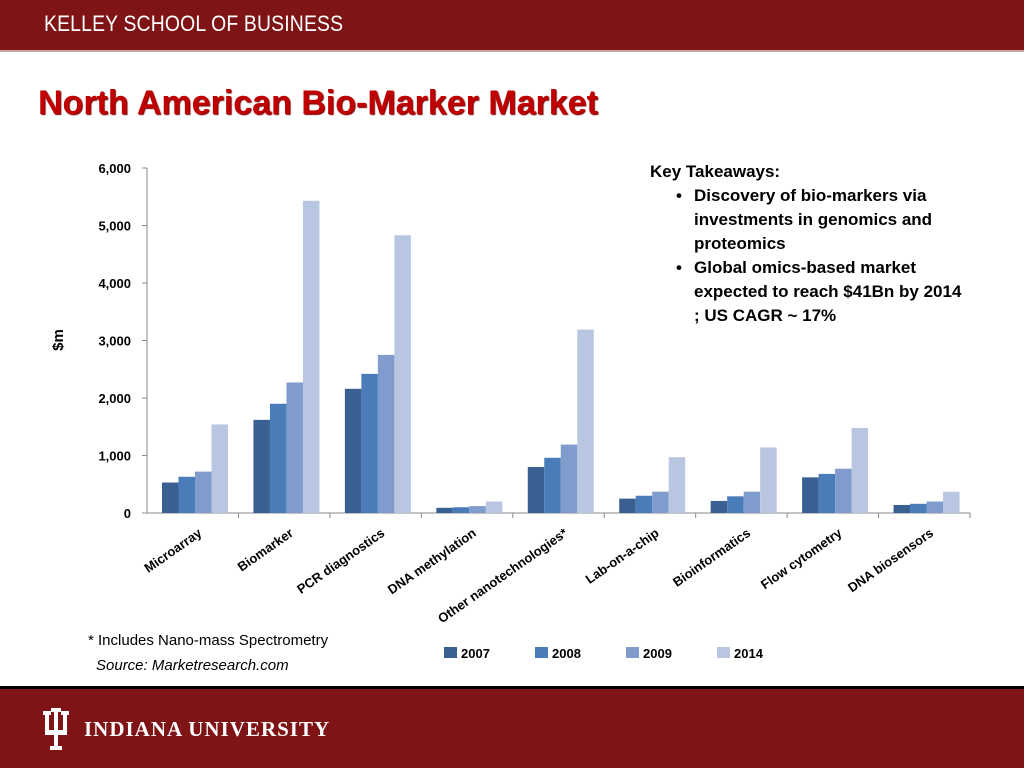  What do you see at coordinates (566, 653) in the screenshot?
I see `legend-label-2008: 2008` at bounding box center [566, 653].